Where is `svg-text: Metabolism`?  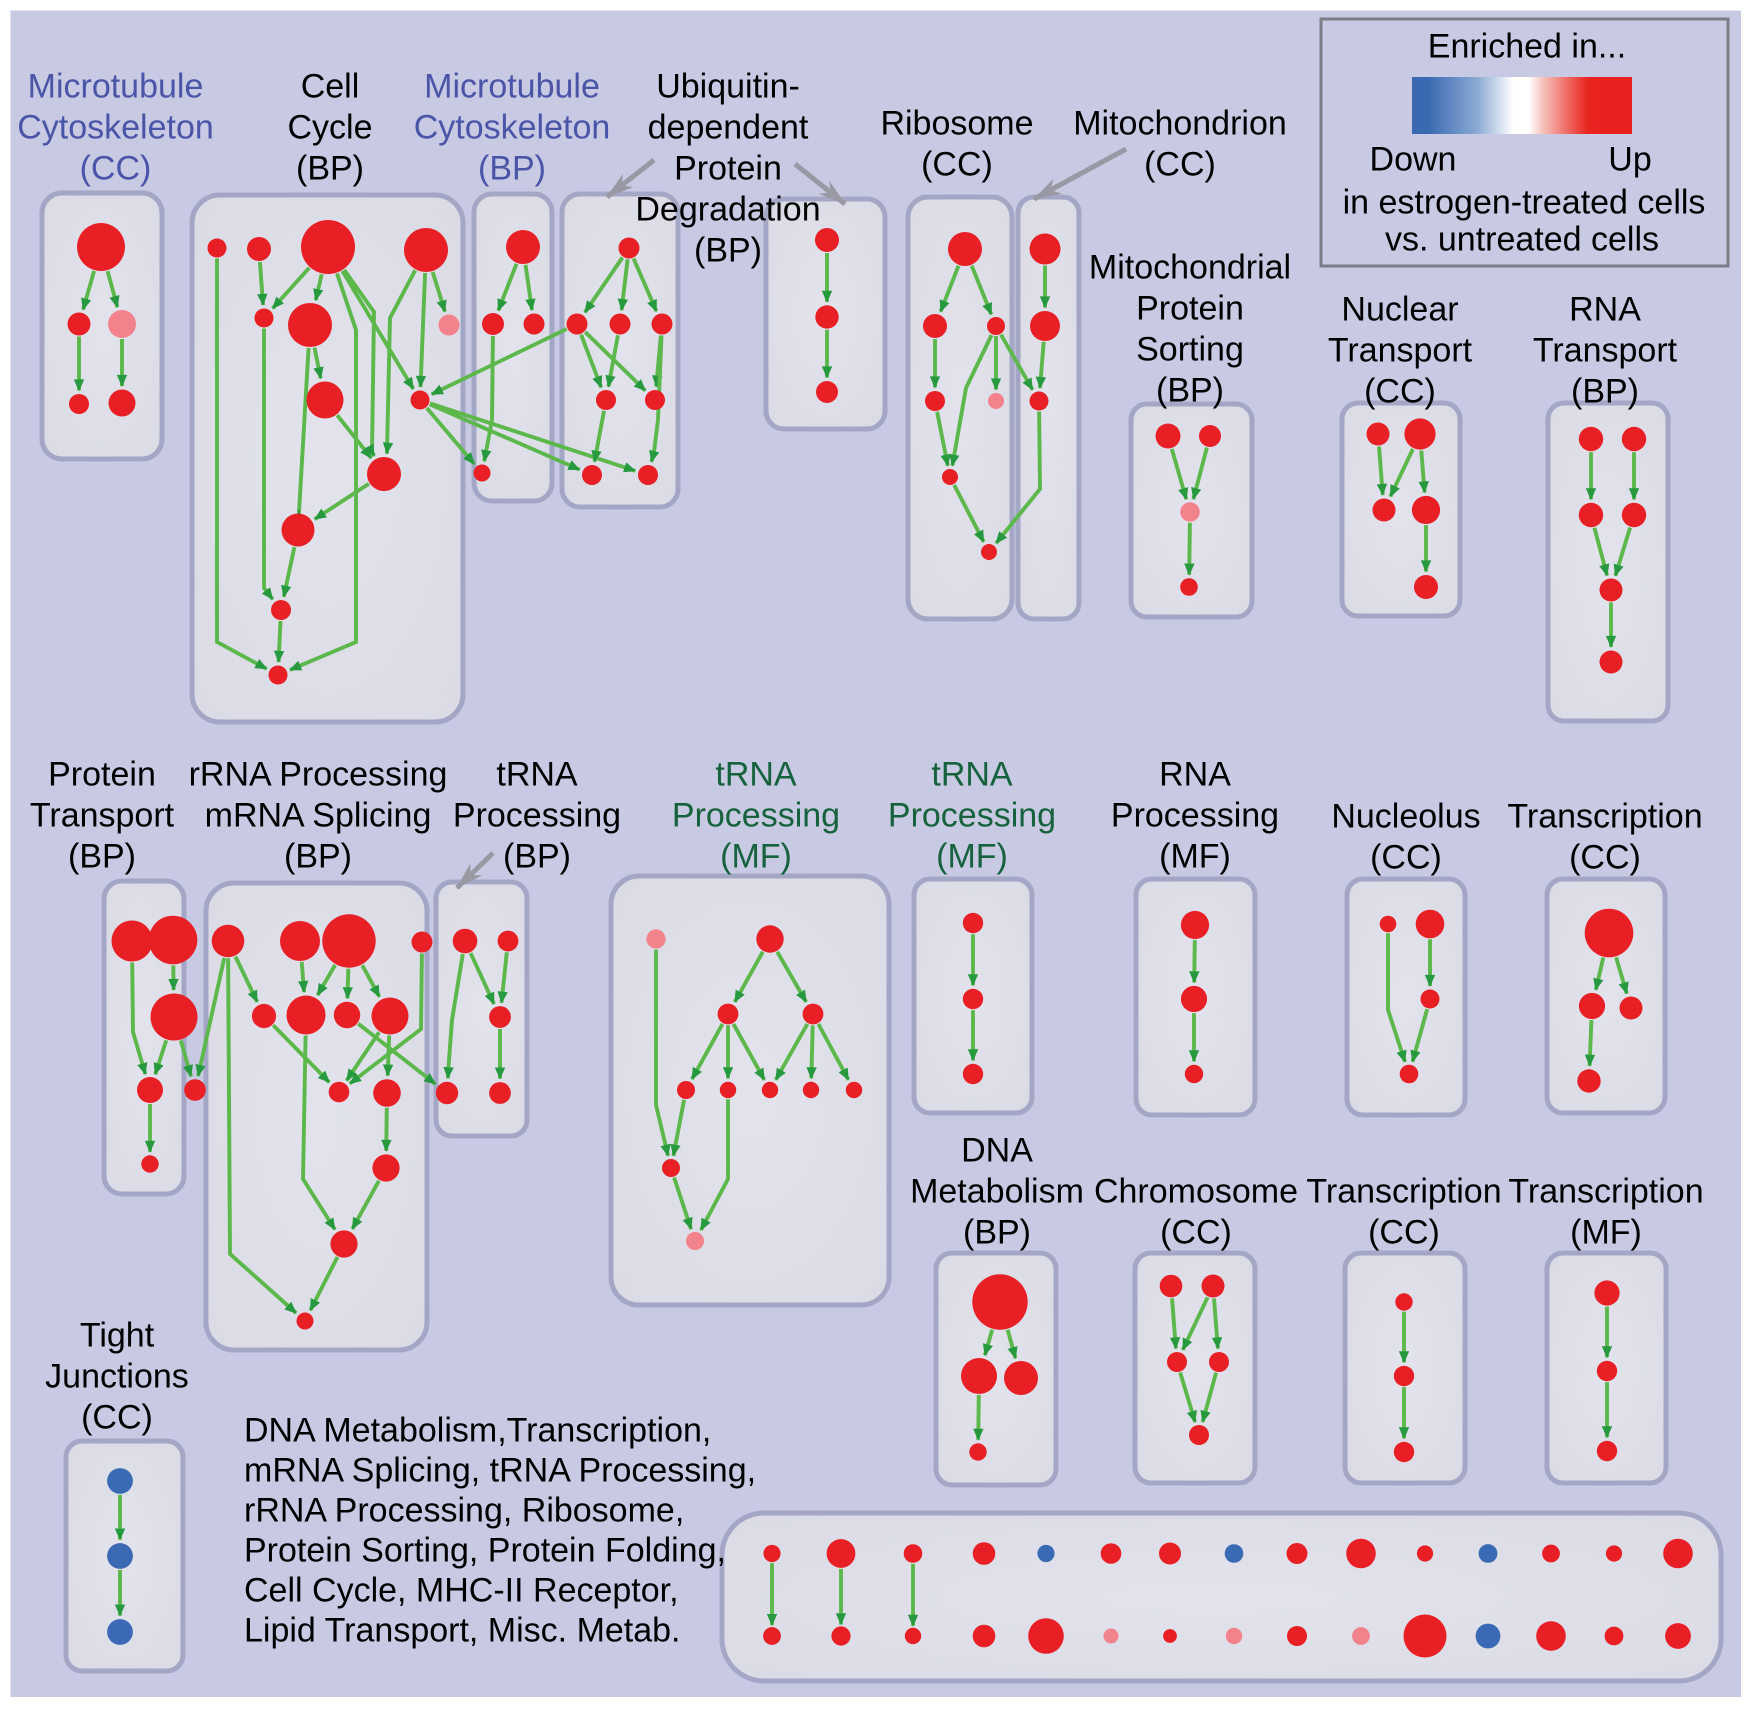
svg-text: Metabolism is located at coordinates (997, 1192).